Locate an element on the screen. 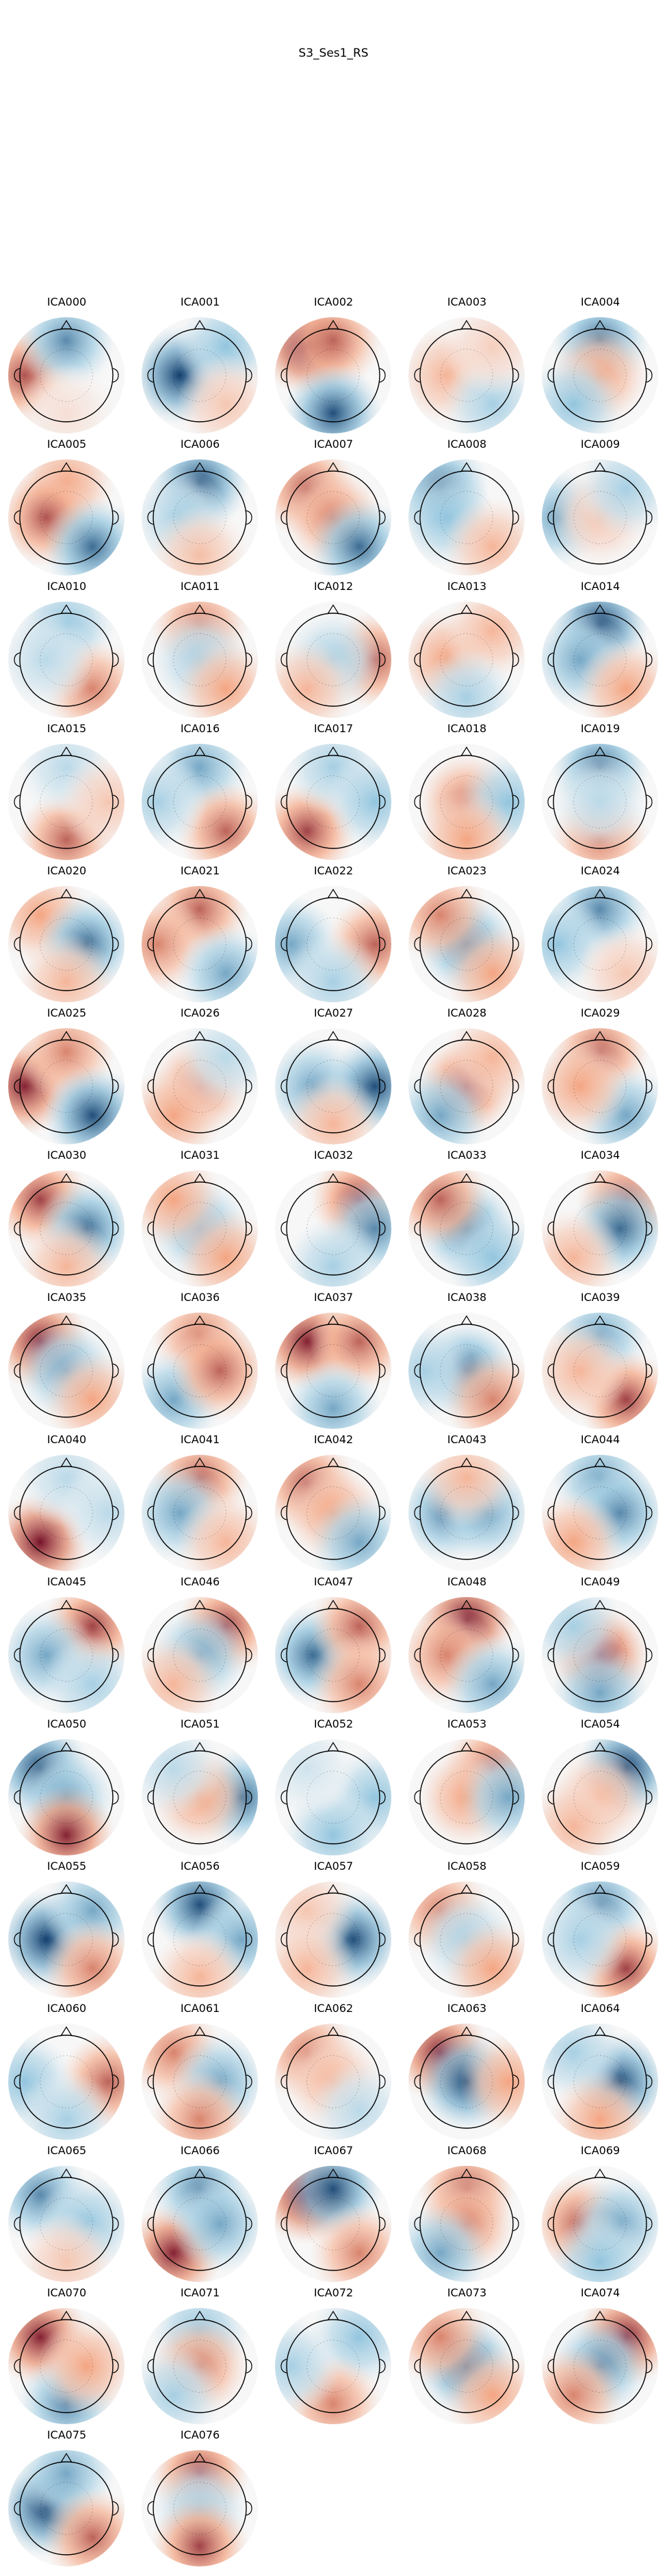 The image size is (667, 2576). topomap-cell: ICA003 is located at coordinates (467, 366).